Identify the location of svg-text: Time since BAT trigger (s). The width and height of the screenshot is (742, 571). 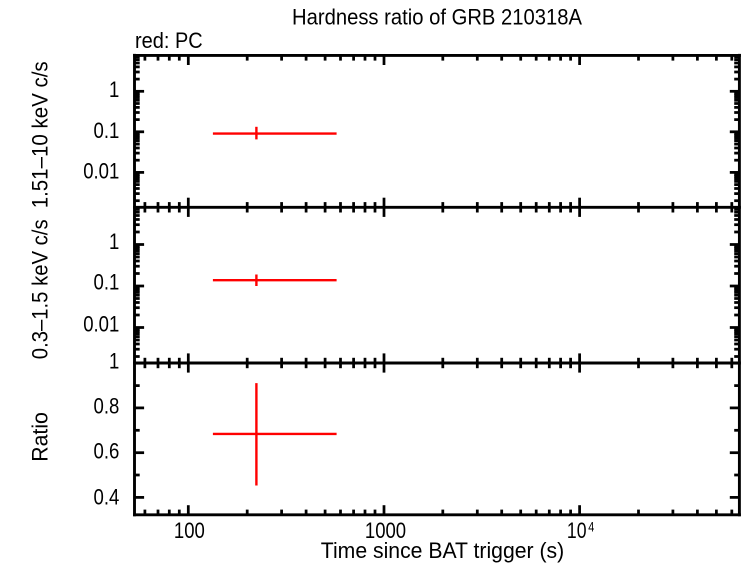
(442, 550).